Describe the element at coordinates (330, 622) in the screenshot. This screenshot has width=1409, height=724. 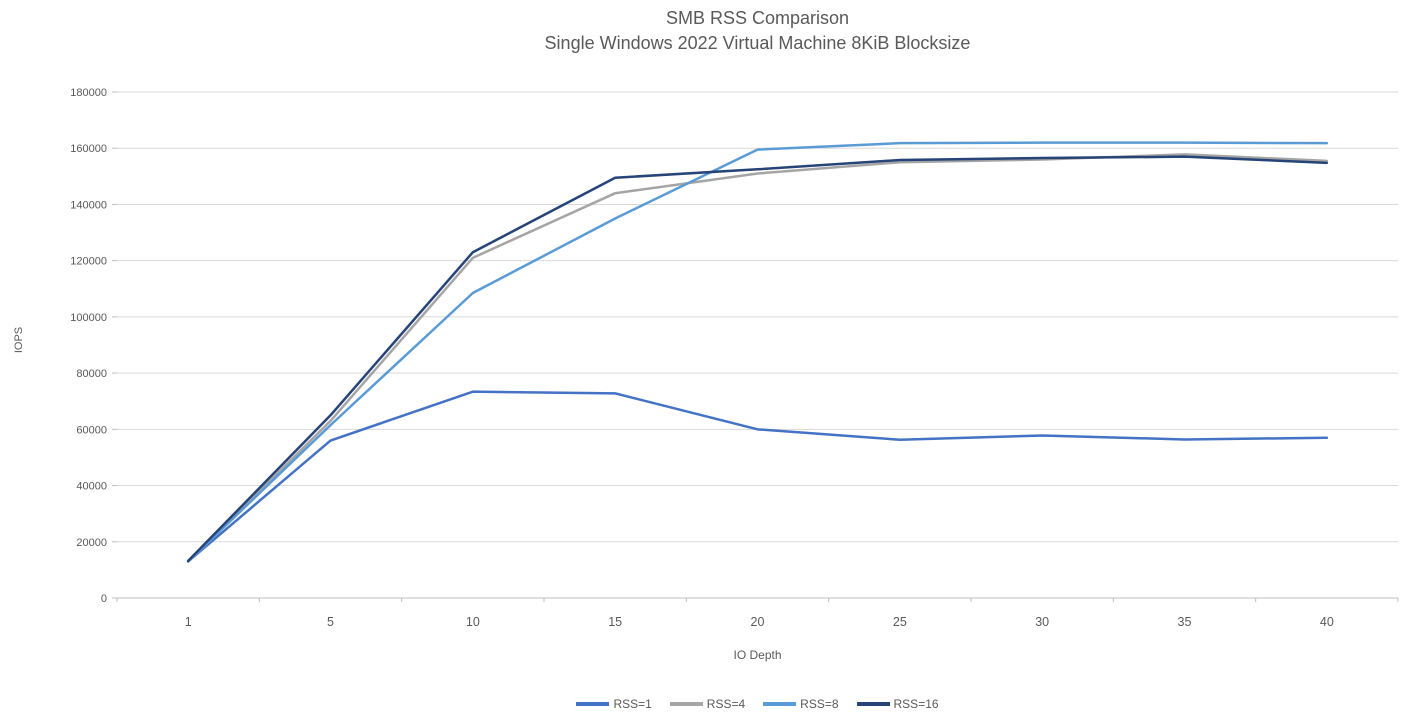
I see `x-tick-label: 5` at that location.